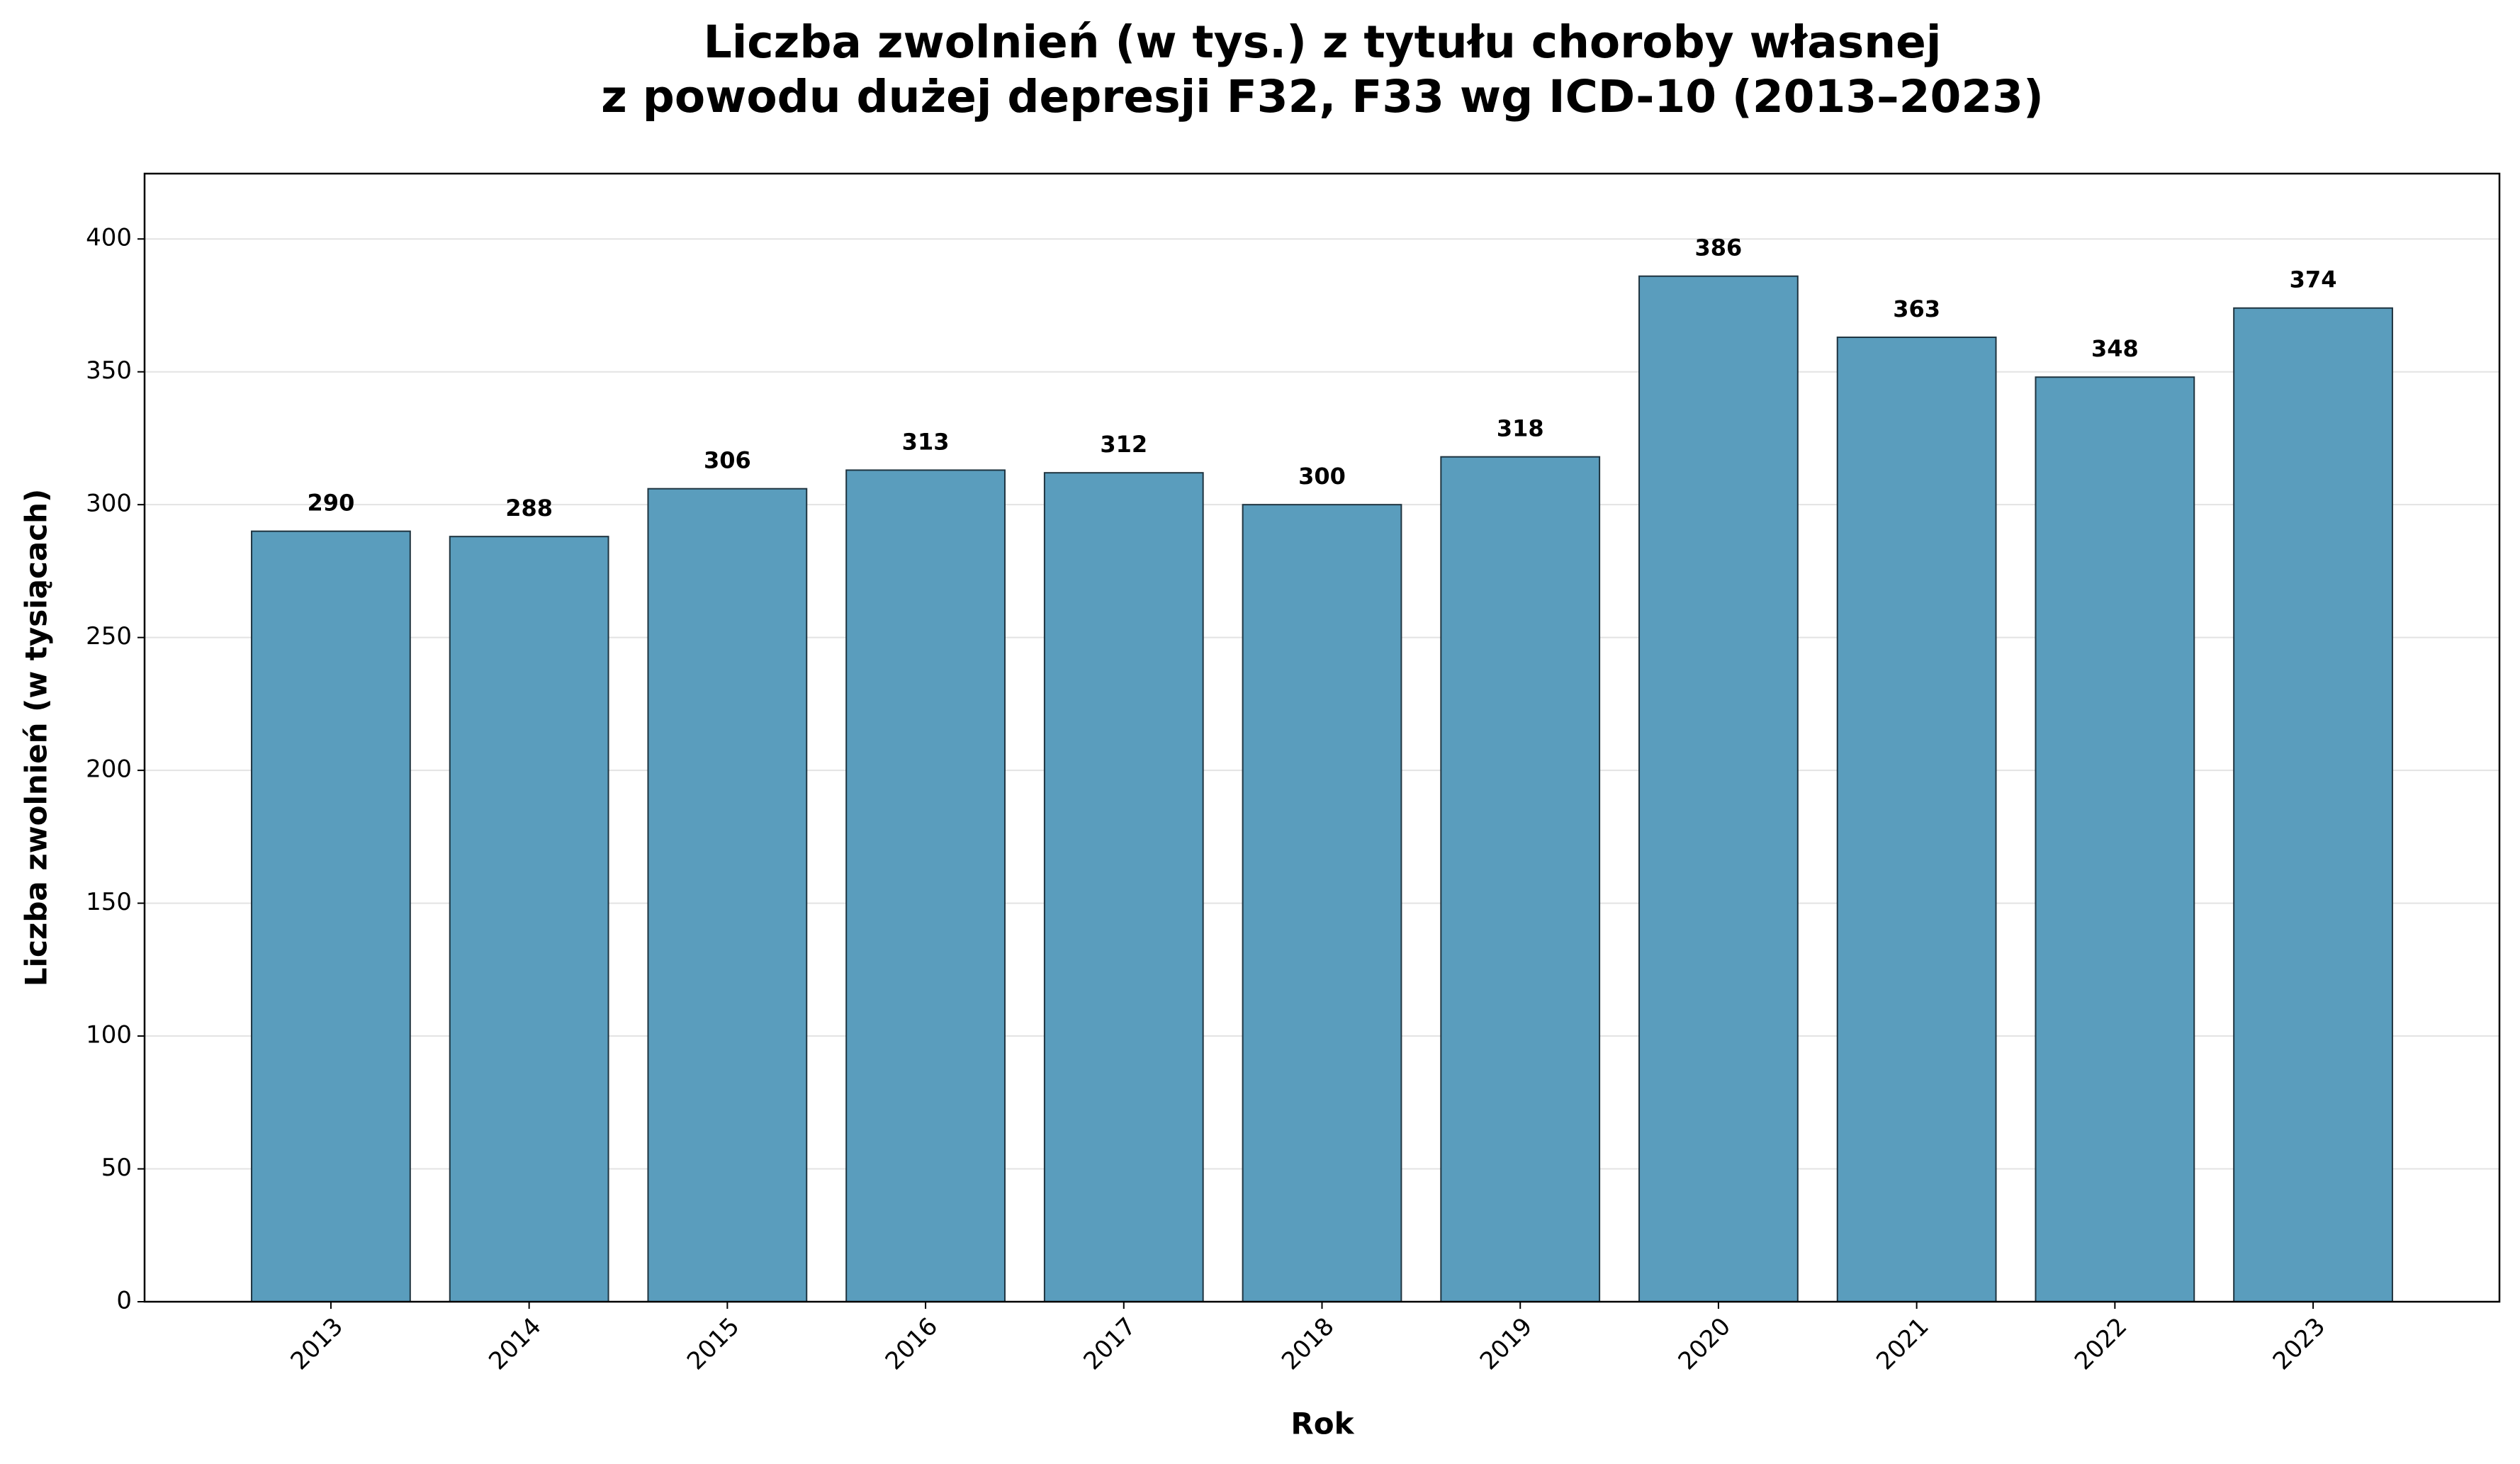 The width and height of the screenshot is (2520, 1464). I want to click on x-tick-label: 2016, so click(911, 1343).